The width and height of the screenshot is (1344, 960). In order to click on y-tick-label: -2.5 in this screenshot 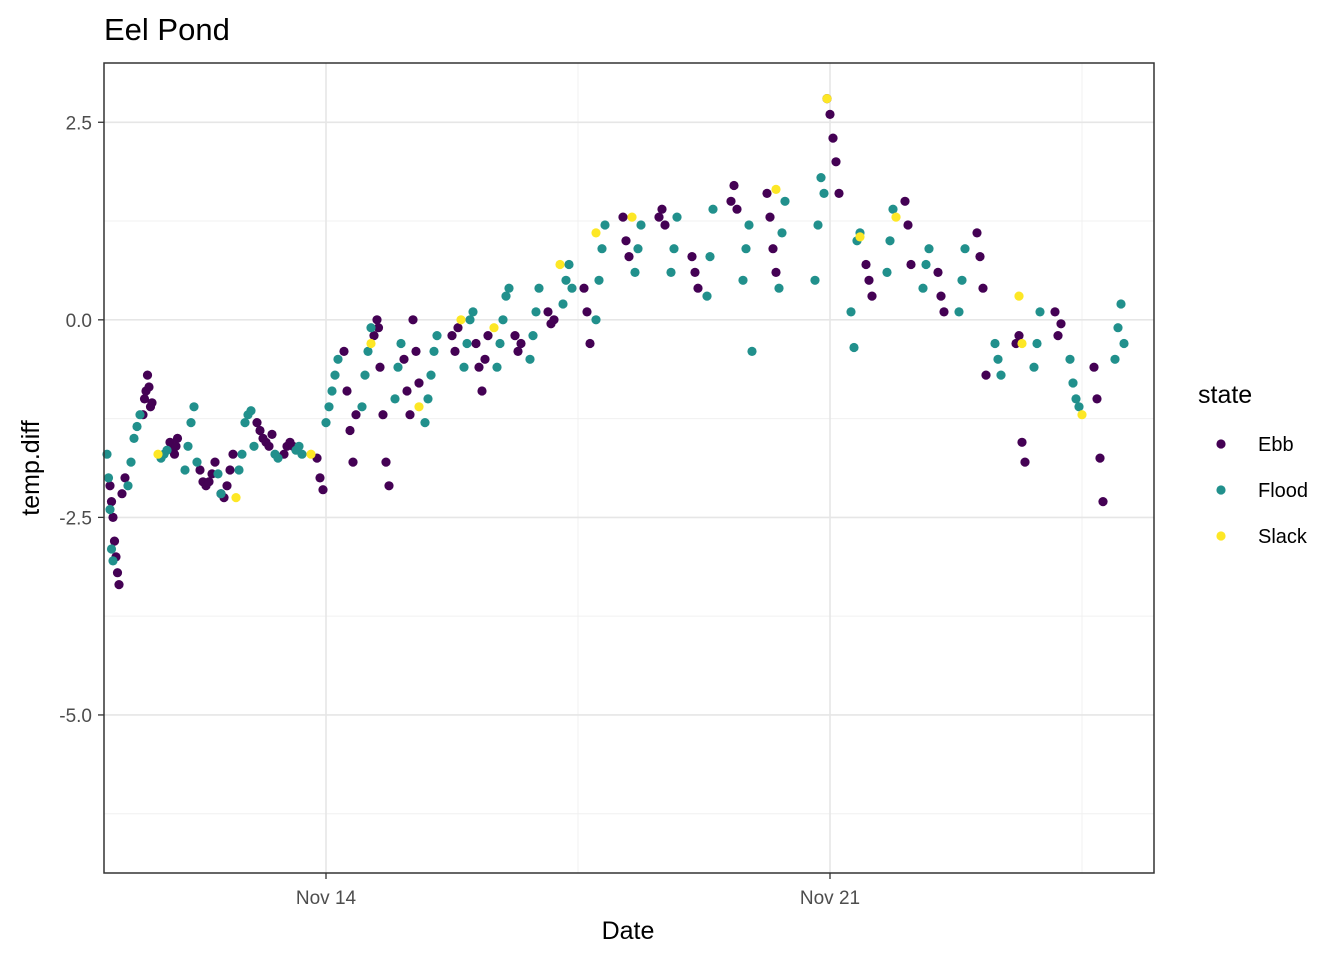, I will do `click(75, 518)`.